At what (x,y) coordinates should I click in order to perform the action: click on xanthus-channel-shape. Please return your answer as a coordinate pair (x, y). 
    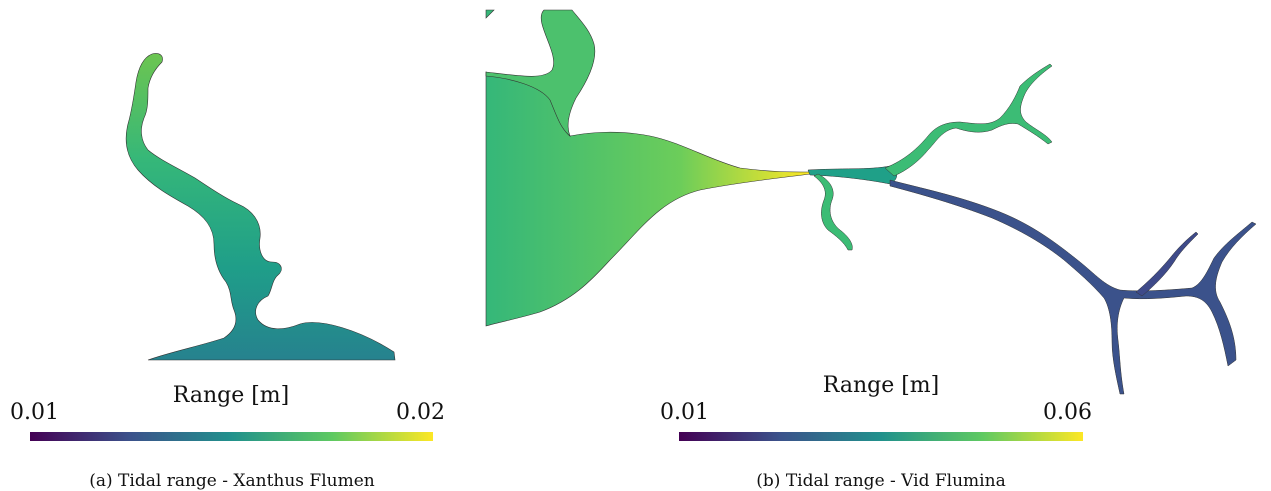
    Looking at the image, I should click on (260, 207).